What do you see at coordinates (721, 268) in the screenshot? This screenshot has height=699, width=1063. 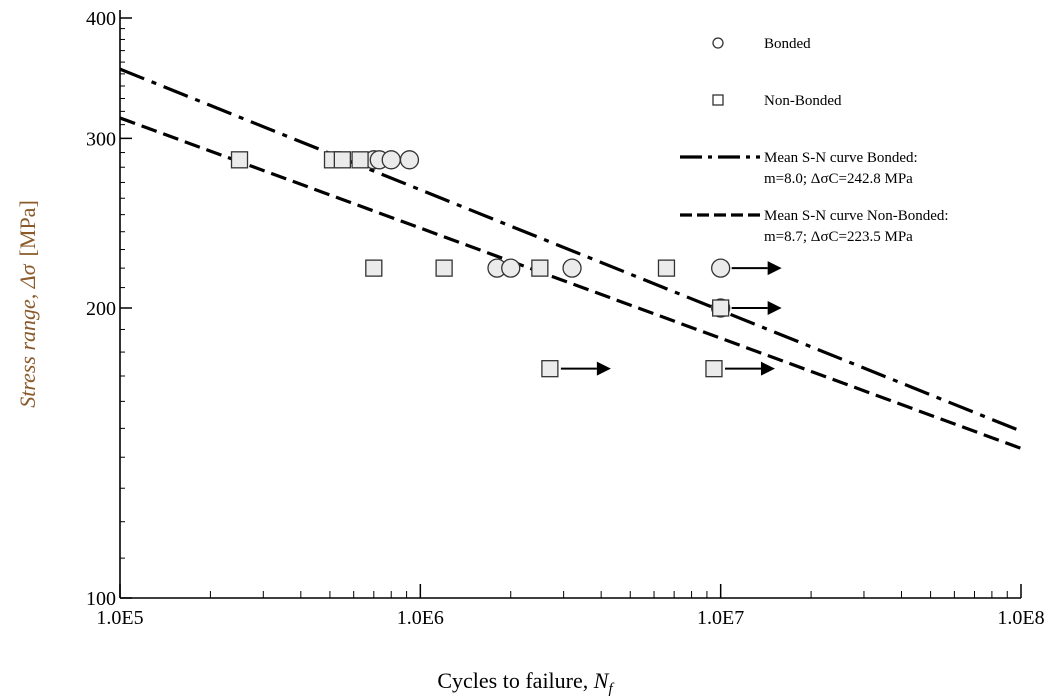 I see `bonded-runout-point` at bounding box center [721, 268].